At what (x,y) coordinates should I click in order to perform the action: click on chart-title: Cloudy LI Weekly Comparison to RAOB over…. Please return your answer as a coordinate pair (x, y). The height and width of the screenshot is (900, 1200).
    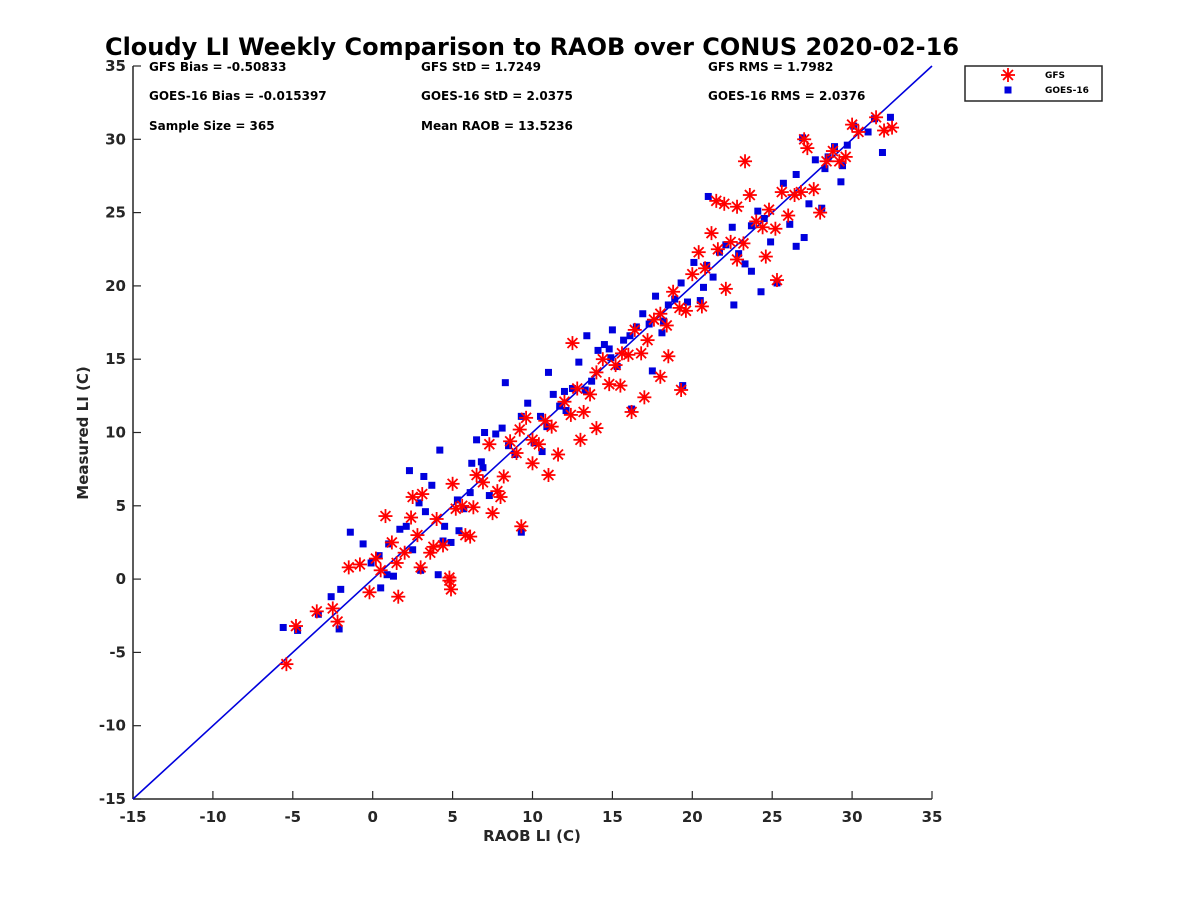
    Looking at the image, I should click on (532, 47).